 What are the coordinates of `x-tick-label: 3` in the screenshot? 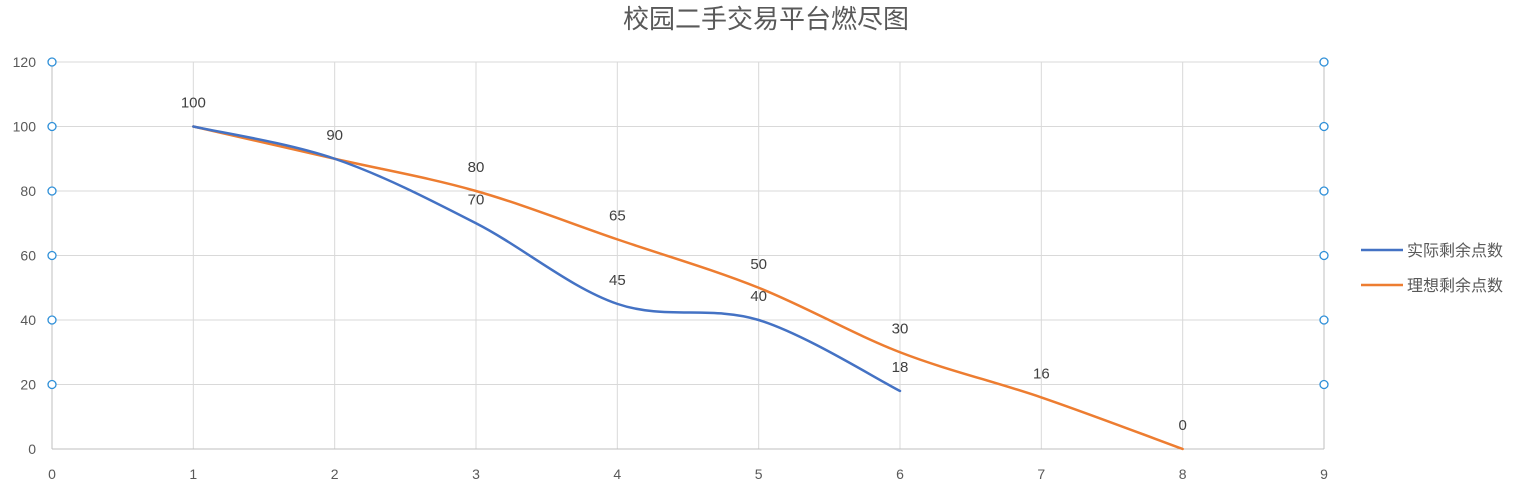 It's located at (476, 474).